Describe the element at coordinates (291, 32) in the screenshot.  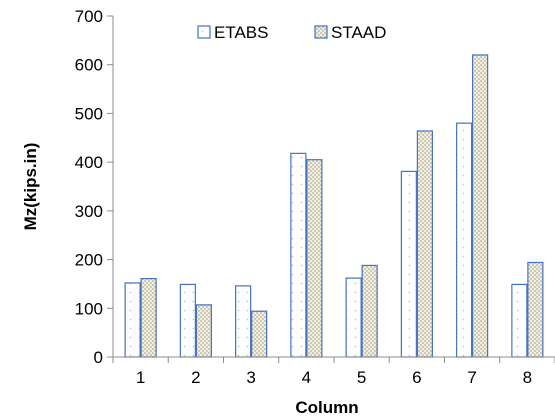
I see `legend: ETABS STAAD` at that location.